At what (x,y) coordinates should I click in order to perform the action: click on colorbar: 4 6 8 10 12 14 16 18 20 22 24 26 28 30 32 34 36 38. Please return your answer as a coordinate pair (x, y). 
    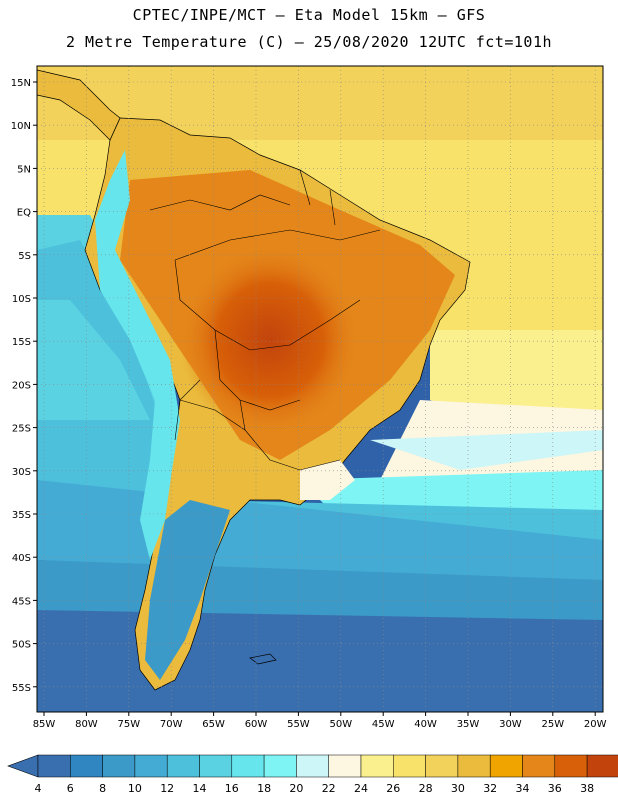
    Looking at the image, I should click on (312, 774).